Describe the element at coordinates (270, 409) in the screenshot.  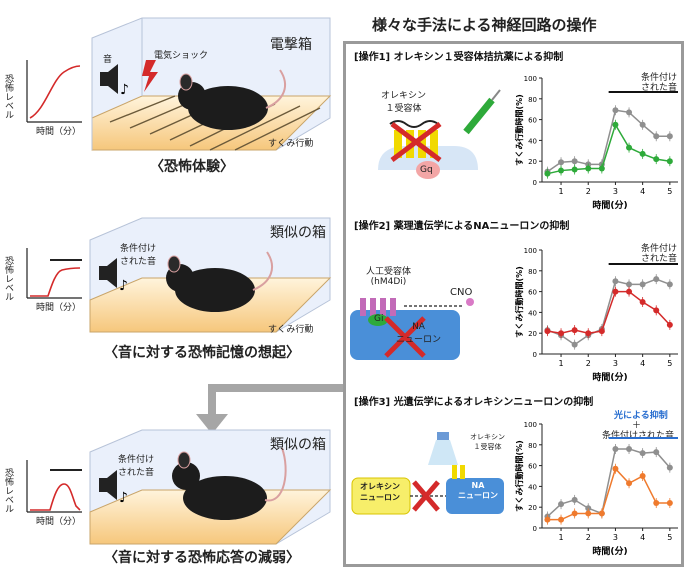
I see `arrow` at that location.